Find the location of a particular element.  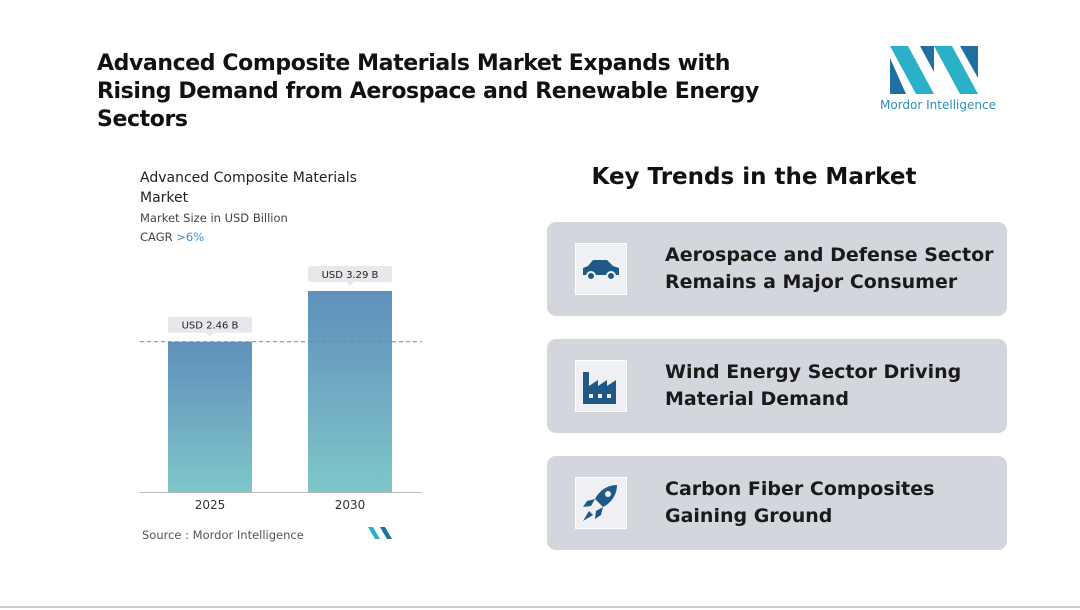

value-label: USD 2.46 B is located at coordinates (210, 326).